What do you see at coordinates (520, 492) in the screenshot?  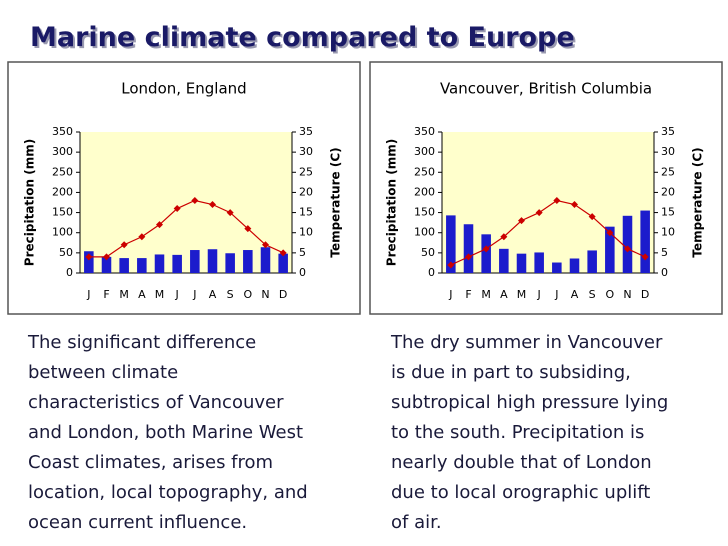 I see `paragraph-line: due to local orographic uplift` at bounding box center [520, 492].